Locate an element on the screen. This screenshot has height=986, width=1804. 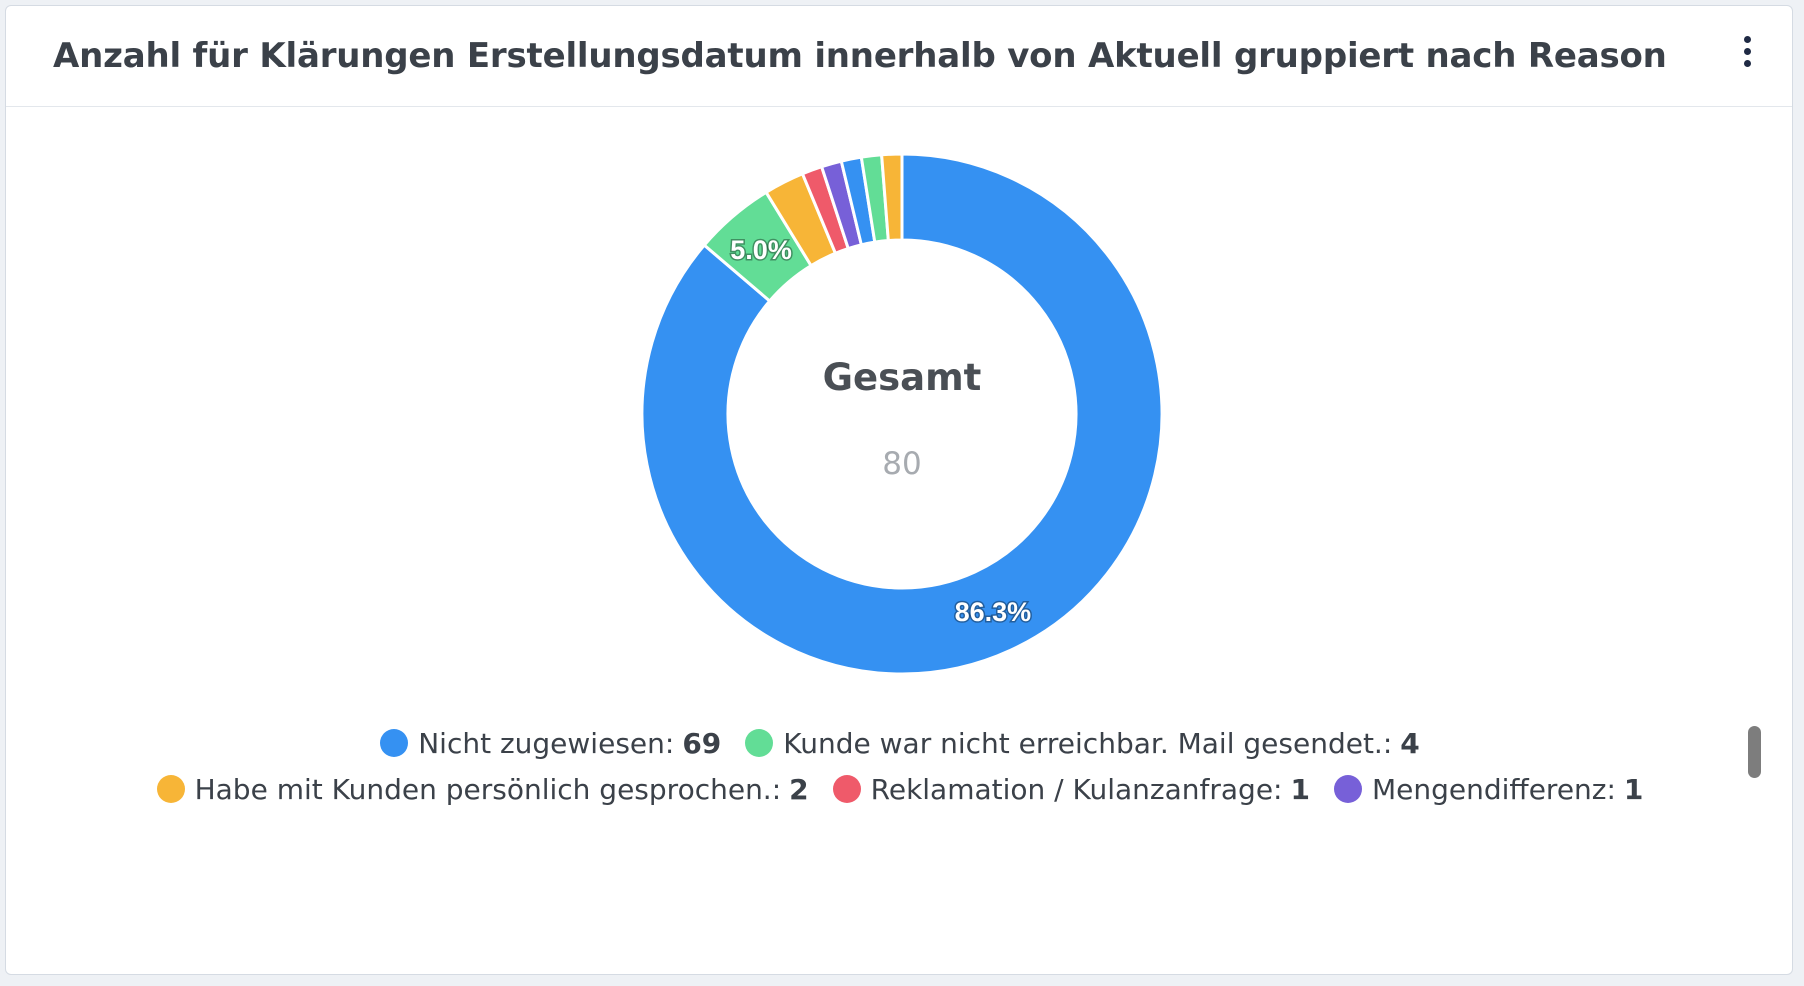
legend-item: Mengendifferenz: 1 is located at coordinates (1488, 789).